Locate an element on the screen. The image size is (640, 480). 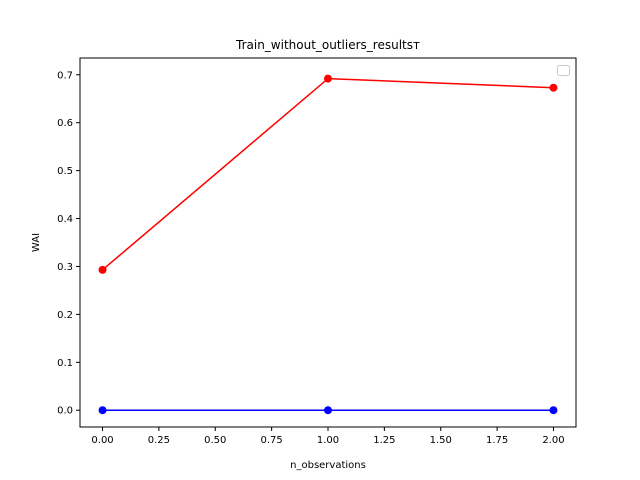
y-tick-label: 0.0 is located at coordinates (65, 411).